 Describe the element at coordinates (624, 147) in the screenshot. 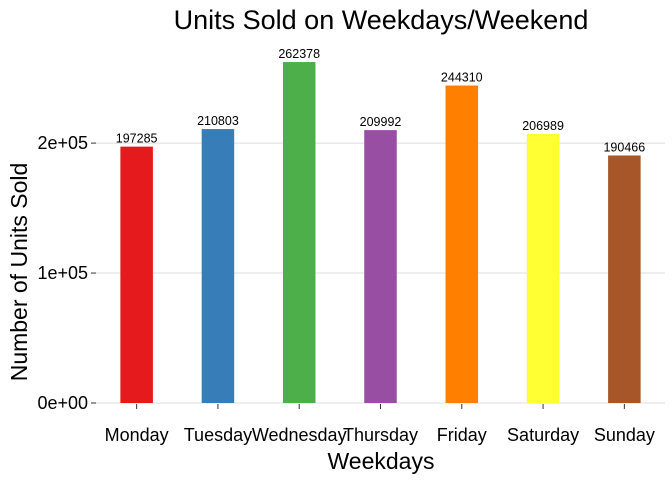

I see `data-label-sunday: 190466` at that location.